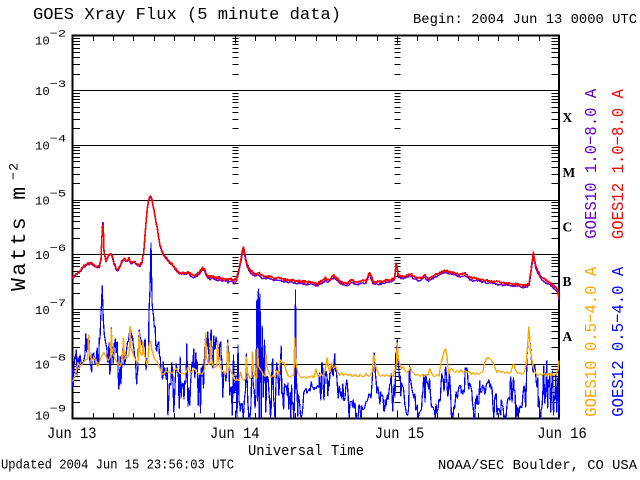  I want to click on svg-text: Begin: 2004 Jun 13 0000 UTC, so click(525, 20).